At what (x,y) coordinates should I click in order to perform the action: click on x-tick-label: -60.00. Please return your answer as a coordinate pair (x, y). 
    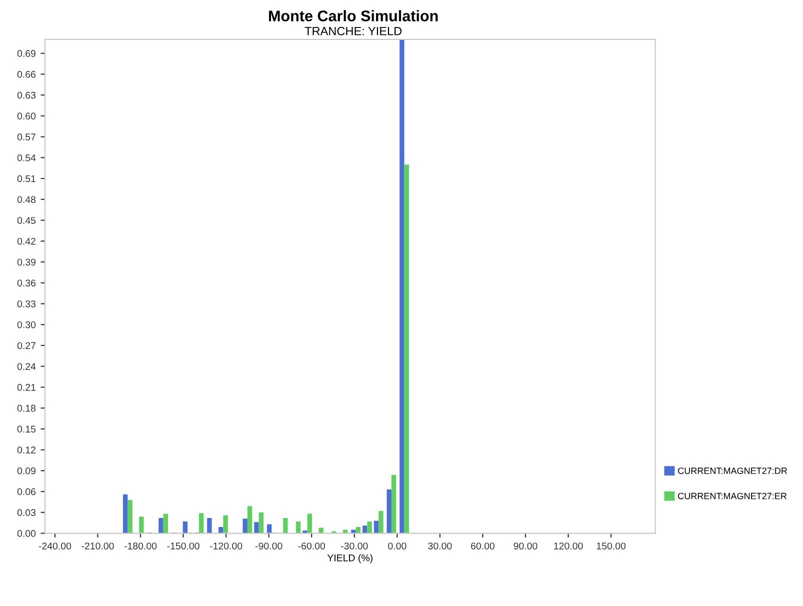
    Looking at the image, I should click on (312, 546).